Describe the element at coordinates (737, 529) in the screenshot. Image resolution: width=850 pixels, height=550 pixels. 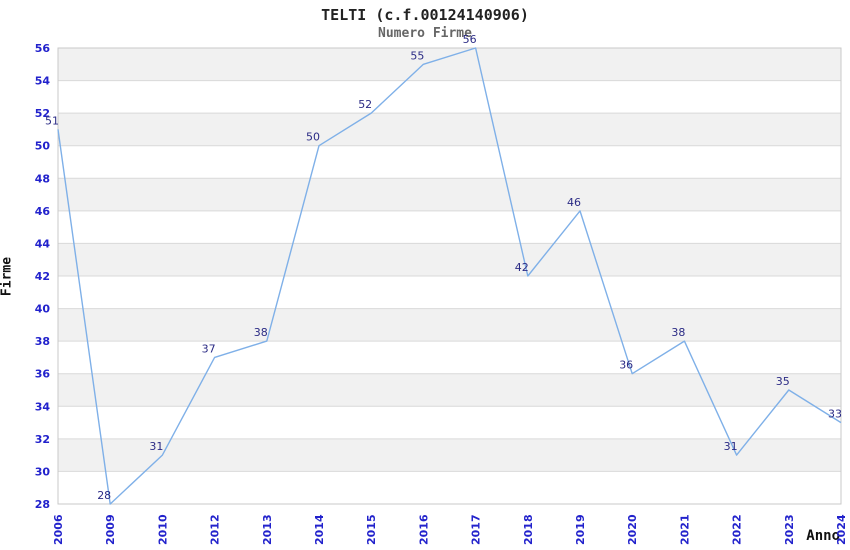
I see `x-tick-label: 2022` at that location.